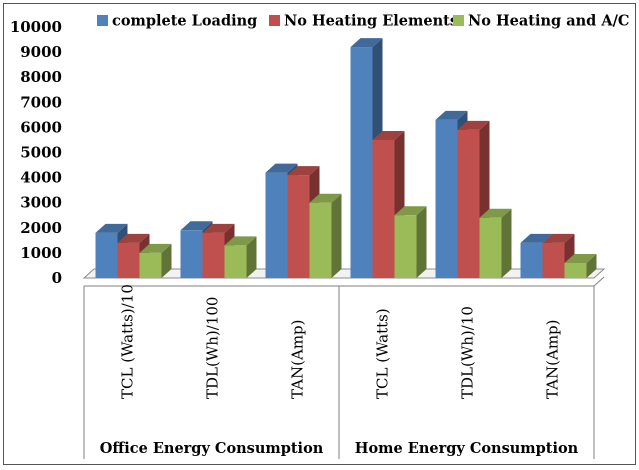 The height and width of the screenshot is (470, 639). What do you see at coordinates (128, 341) in the screenshot?
I see `x-tick-label: TCL (Watts)/10` at bounding box center [128, 341].